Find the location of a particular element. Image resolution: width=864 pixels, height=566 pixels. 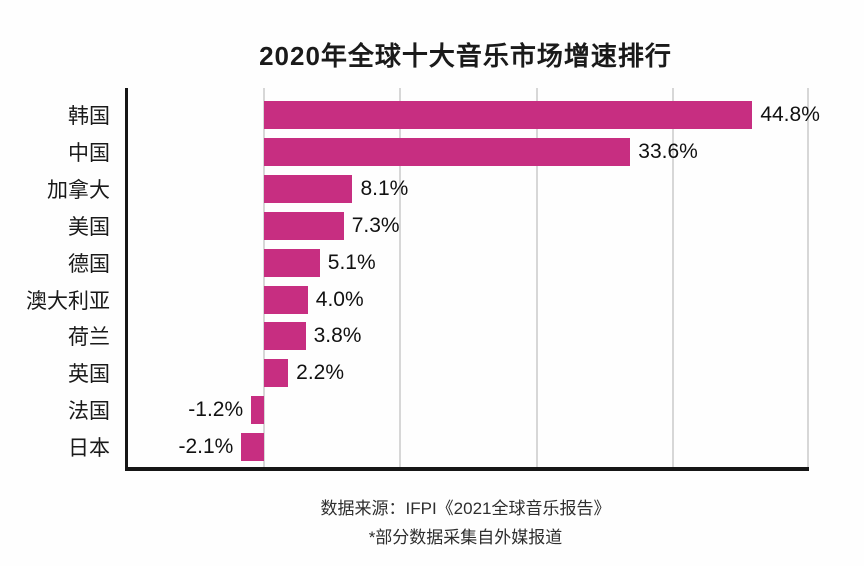

bar-value-label: 33.6% is located at coordinates (668, 151).